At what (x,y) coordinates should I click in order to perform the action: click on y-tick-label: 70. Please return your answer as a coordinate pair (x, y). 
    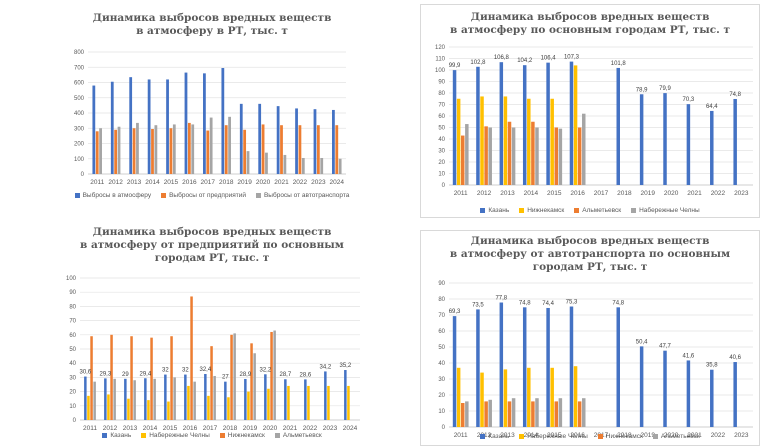
    Looking at the image, I should click on (441, 316).